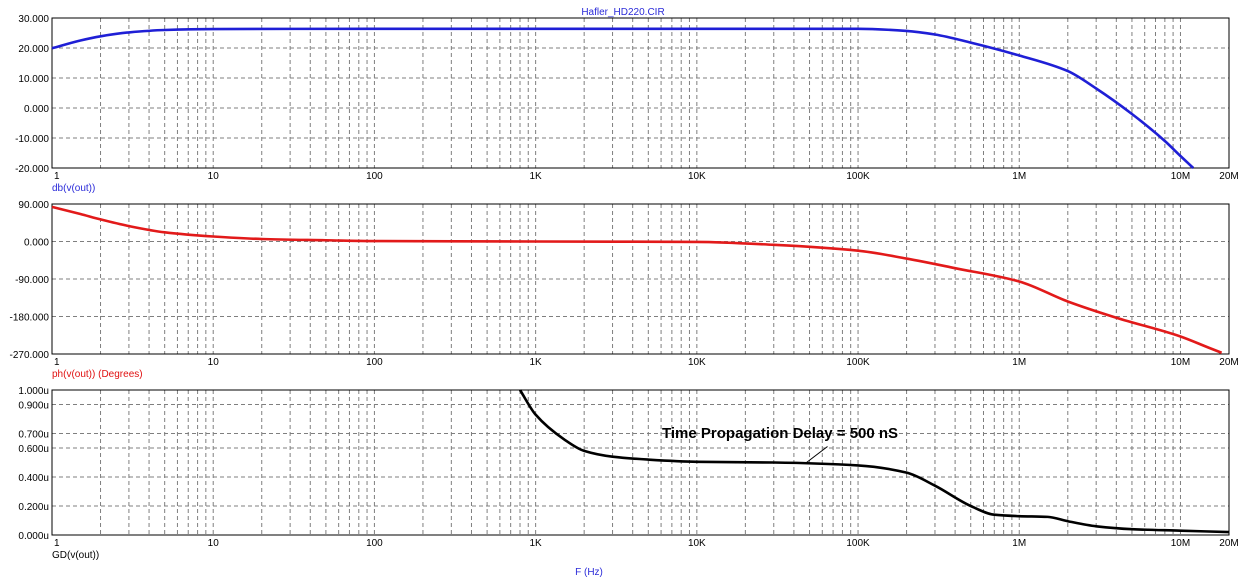 Image resolution: width=1246 pixels, height=584 pixels. What do you see at coordinates (30, 318) in the screenshot?
I see `y-tick-label: -180.000` at bounding box center [30, 318].